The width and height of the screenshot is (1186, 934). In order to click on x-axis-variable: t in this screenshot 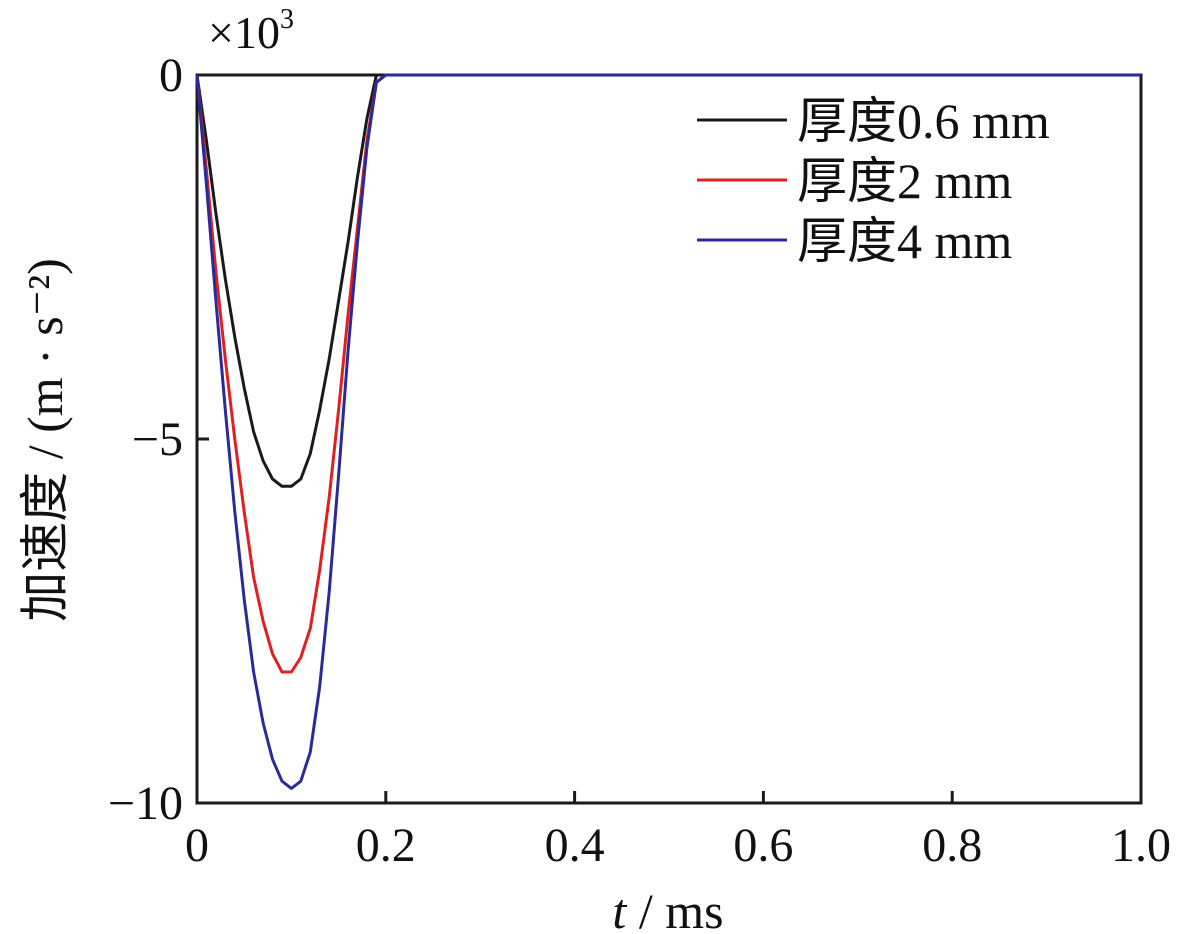, I will do `click(619, 908)`.